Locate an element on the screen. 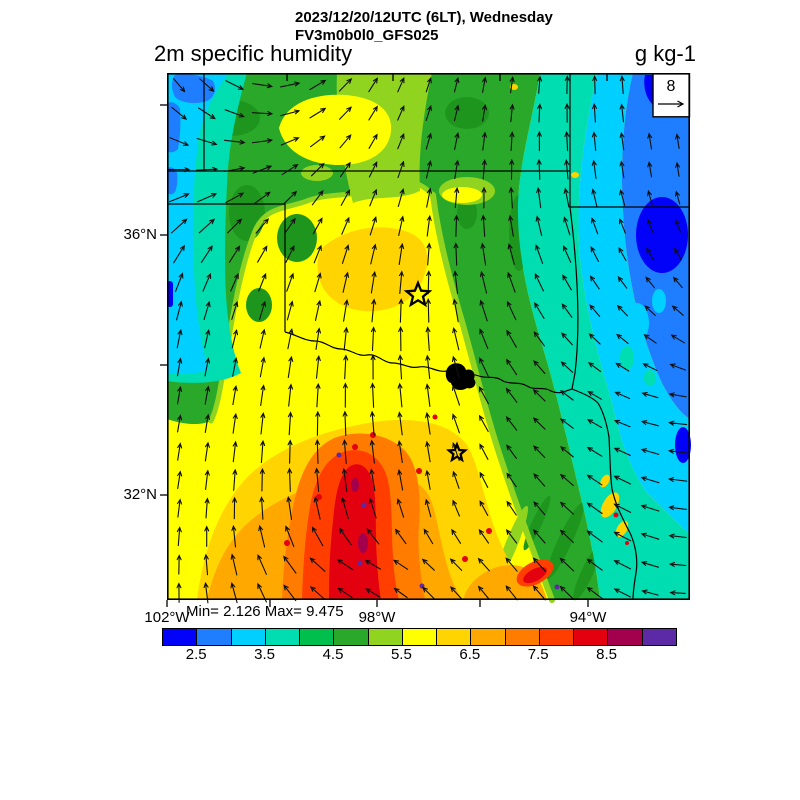 The width and height of the screenshot is (800, 800). humidity-left-cyan-strip is located at coordinates (198, 224).